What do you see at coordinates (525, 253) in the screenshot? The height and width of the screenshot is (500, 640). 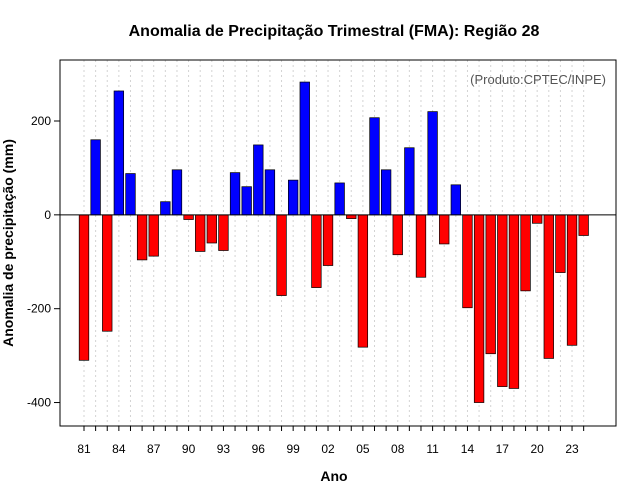 I see `bar-2019` at bounding box center [525, 253].